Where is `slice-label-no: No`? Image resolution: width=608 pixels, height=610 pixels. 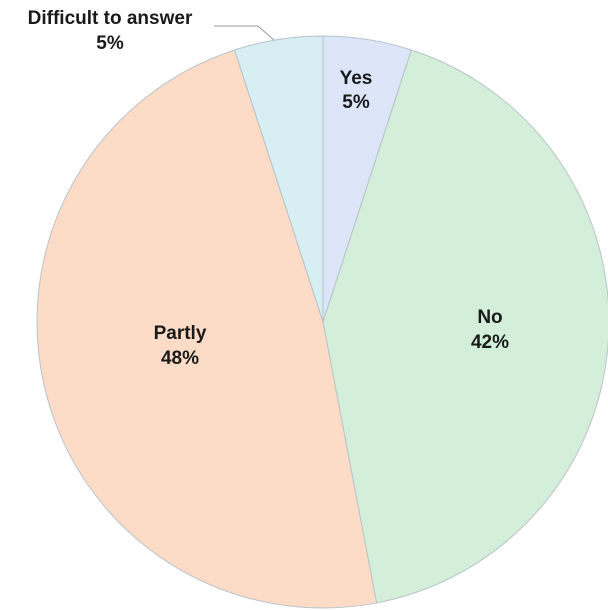 slice-label-no: No is located at coordinates (489, 317).